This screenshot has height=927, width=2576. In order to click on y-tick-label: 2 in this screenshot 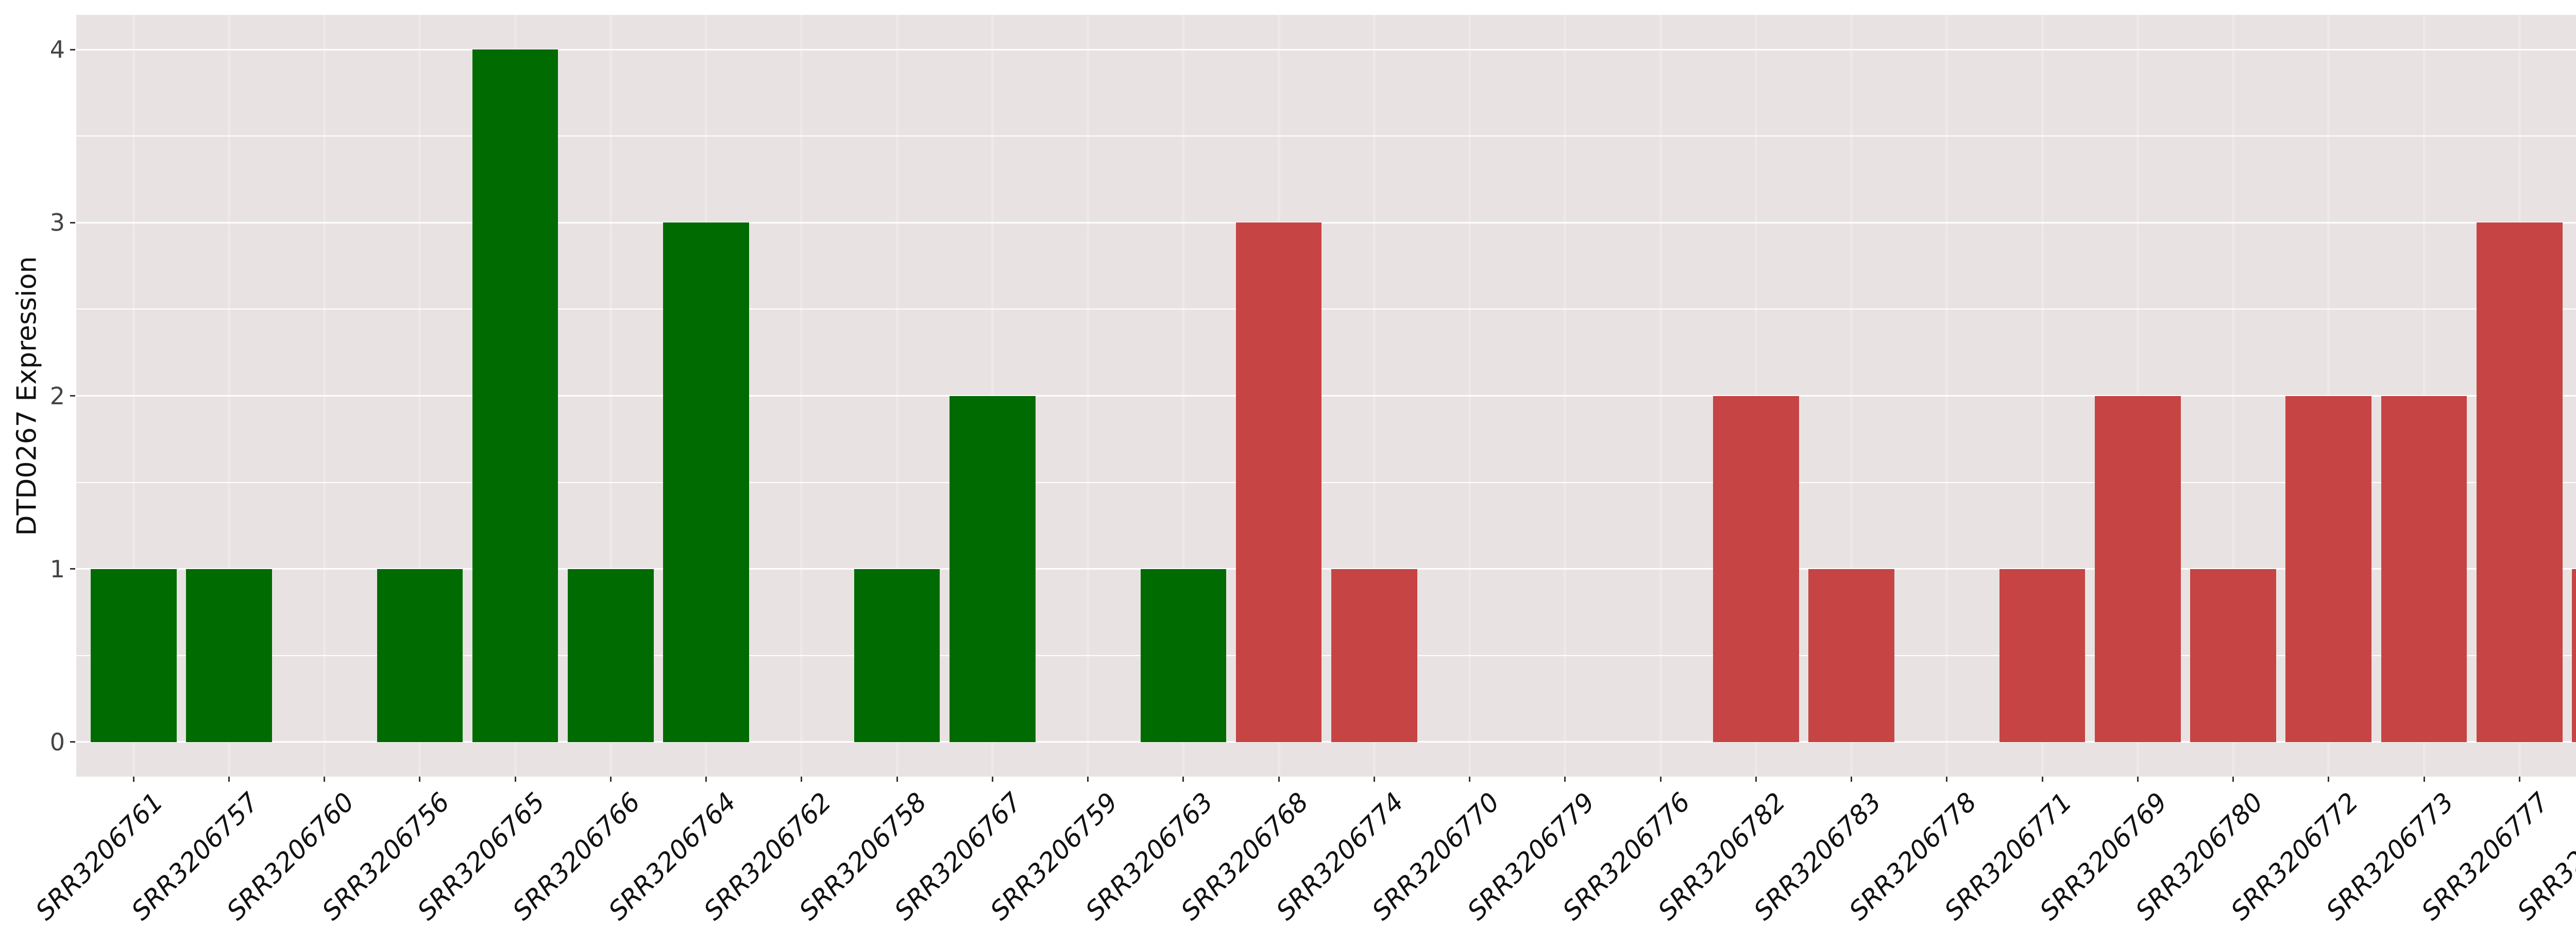, I will do `click(57, 396)`.